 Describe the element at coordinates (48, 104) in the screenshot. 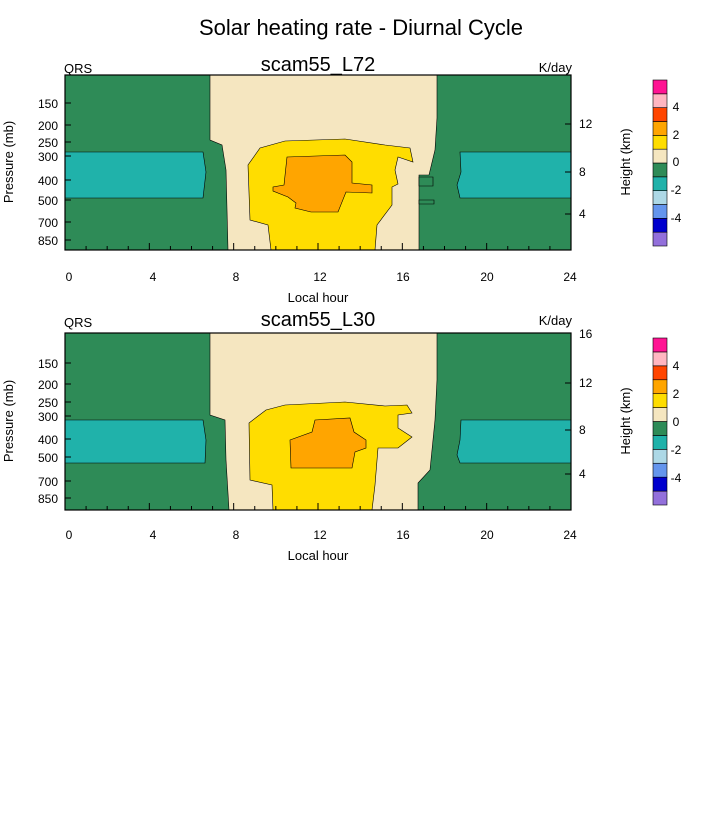

I see `y-tick-label: 150` at that location.